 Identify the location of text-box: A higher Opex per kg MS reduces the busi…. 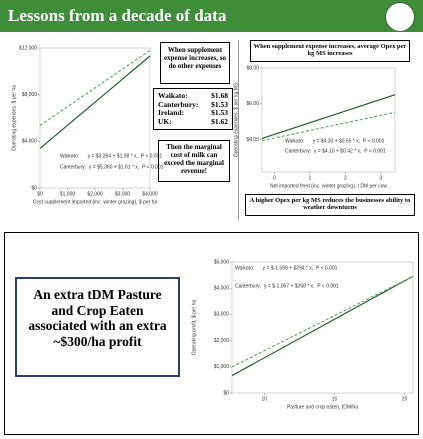
(330, 205).